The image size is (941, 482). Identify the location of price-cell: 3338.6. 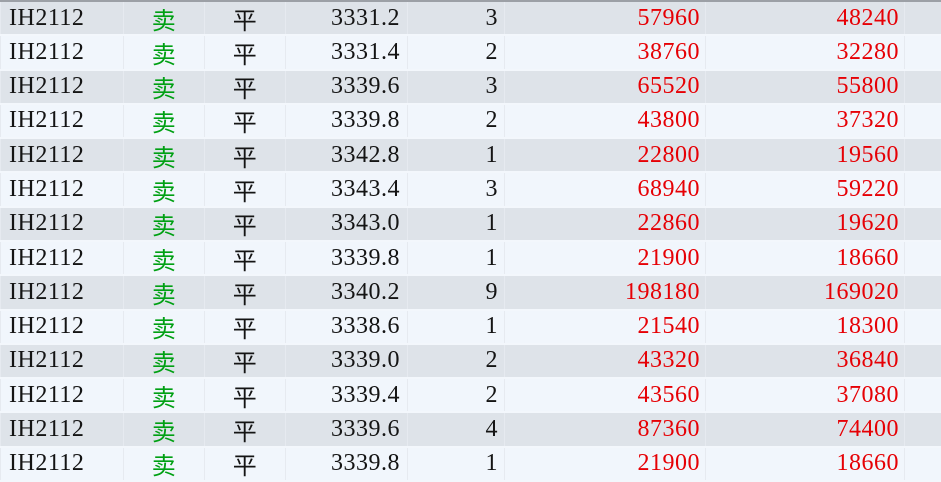
(346, 326).